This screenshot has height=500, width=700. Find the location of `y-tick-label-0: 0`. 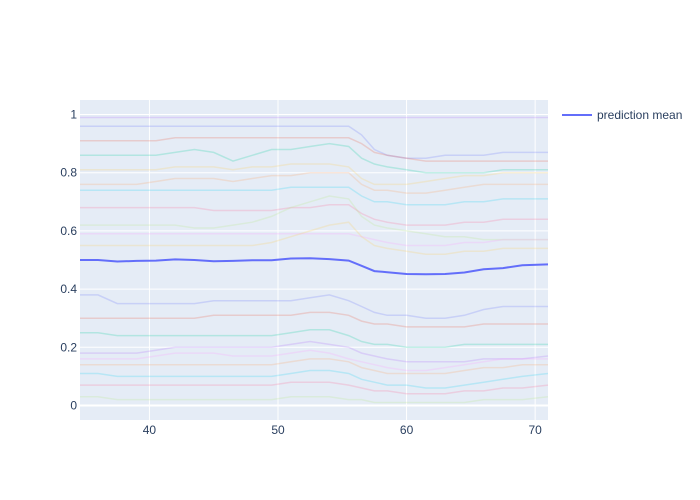

y-tick-label-0: 0 is located at coordinates (73, 405).